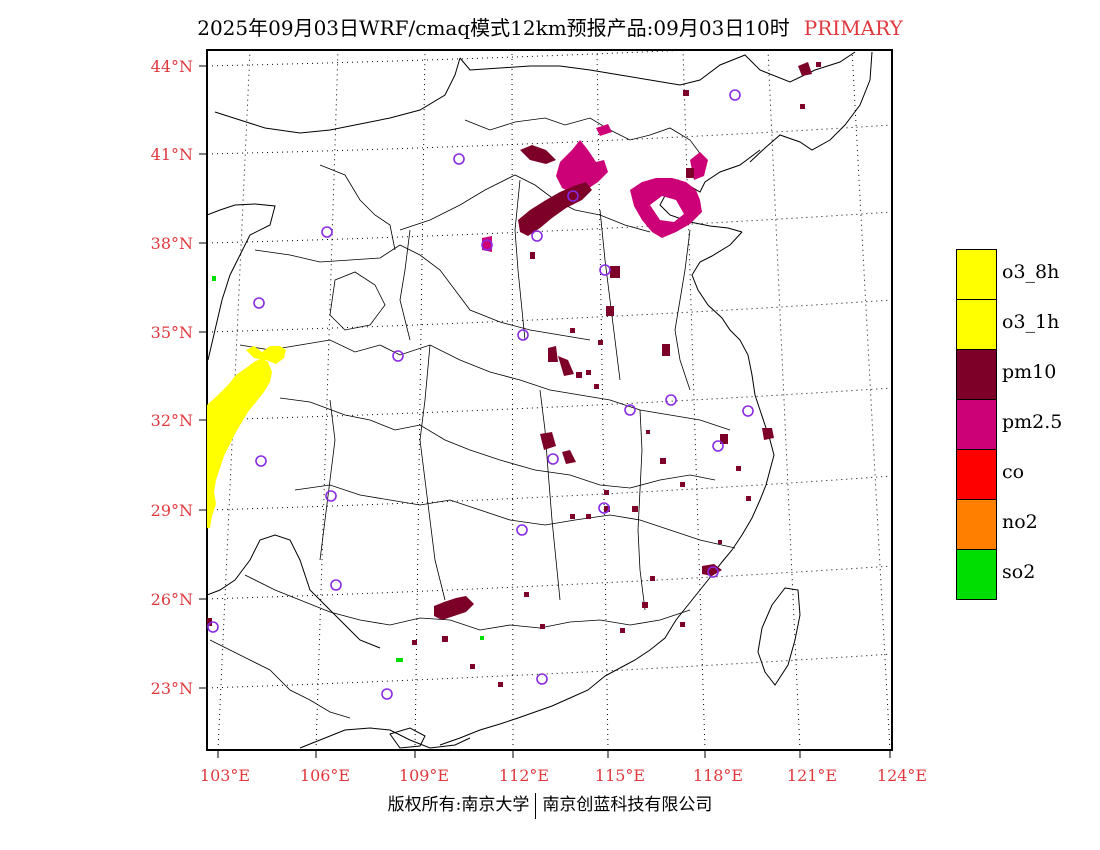 The image size is (1100, 850). Describe the element at coordinates (172, 688) in the screenshot. I see `lat-label-23: 23°N` at that location.